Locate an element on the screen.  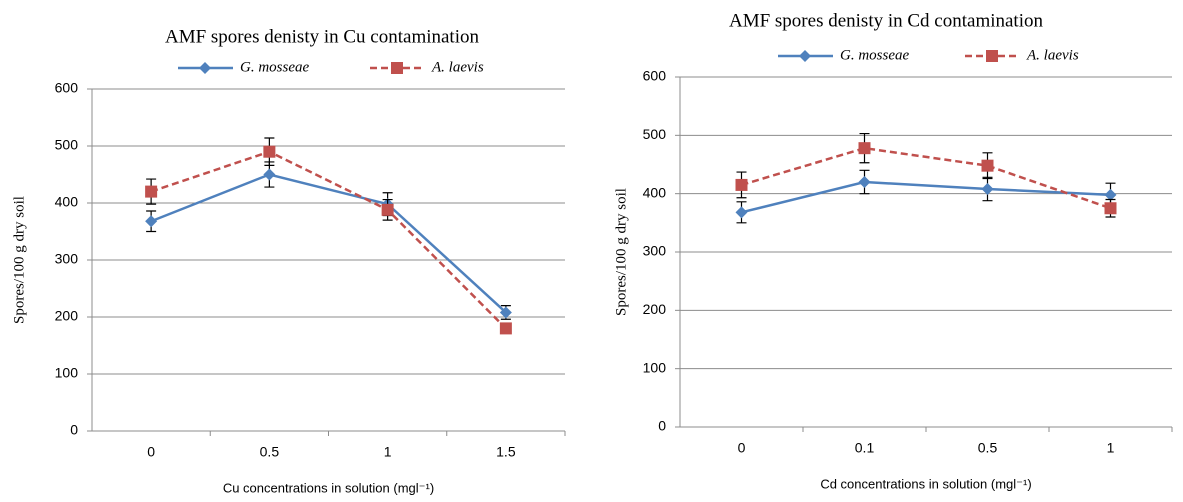
chart-title: AMF spores denisty in Cu contamination is located at coordinates (322, 36).